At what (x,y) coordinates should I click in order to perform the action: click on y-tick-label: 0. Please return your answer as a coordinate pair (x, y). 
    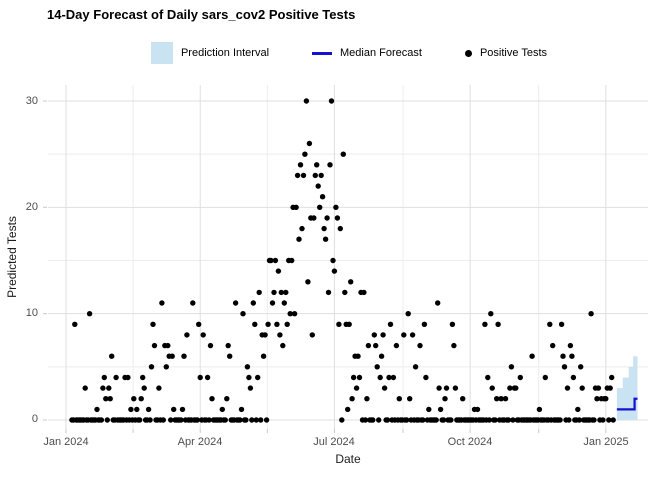
    Looking at the image, I should click on (34, 419).